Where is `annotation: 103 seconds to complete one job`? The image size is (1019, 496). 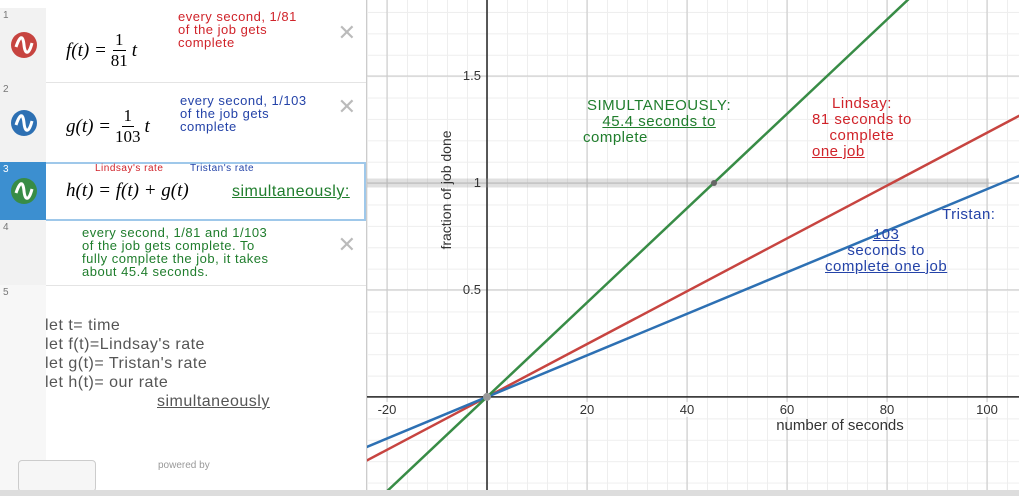 annotation: 103 seconds to complete one job is located at coordinates (886, 251).